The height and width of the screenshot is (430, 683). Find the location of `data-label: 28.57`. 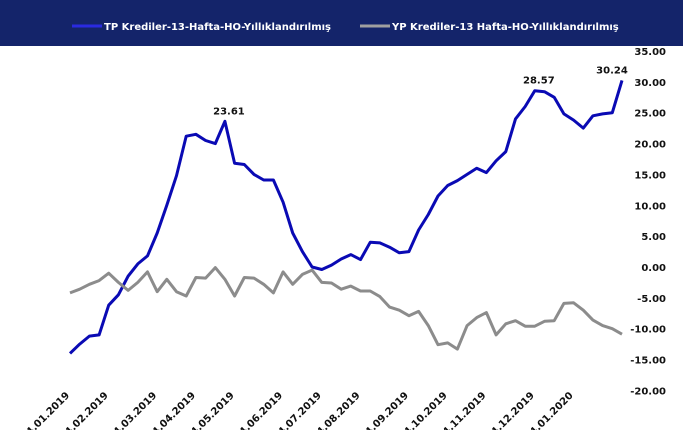

data-label: 28.57 is located at coordinates (539, 81).